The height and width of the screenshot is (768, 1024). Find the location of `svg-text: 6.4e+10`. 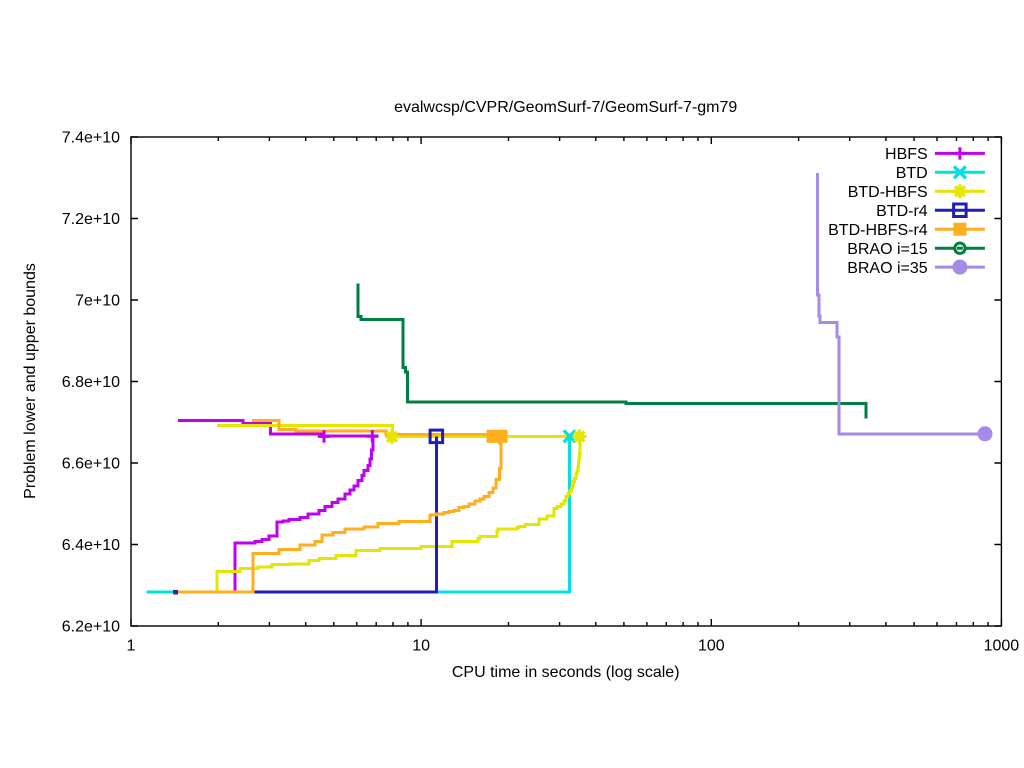

svg-text: 6.4e+10 is located at coordinates (91, 545).